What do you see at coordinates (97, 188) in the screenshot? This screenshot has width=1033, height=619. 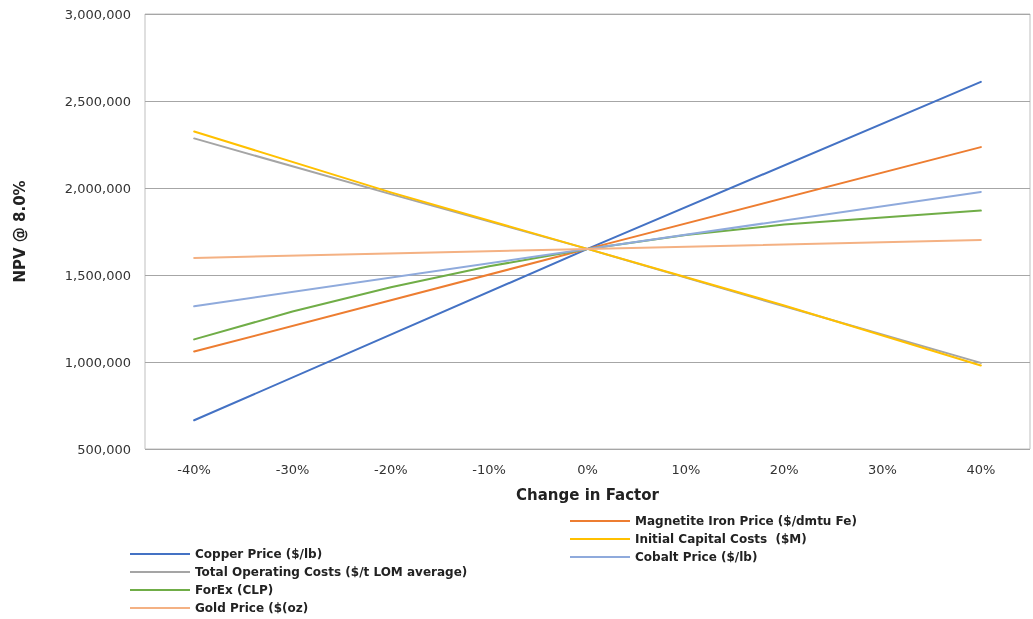 I see `y-tick-label: 2,000,000` at bounding box center [97, 188].